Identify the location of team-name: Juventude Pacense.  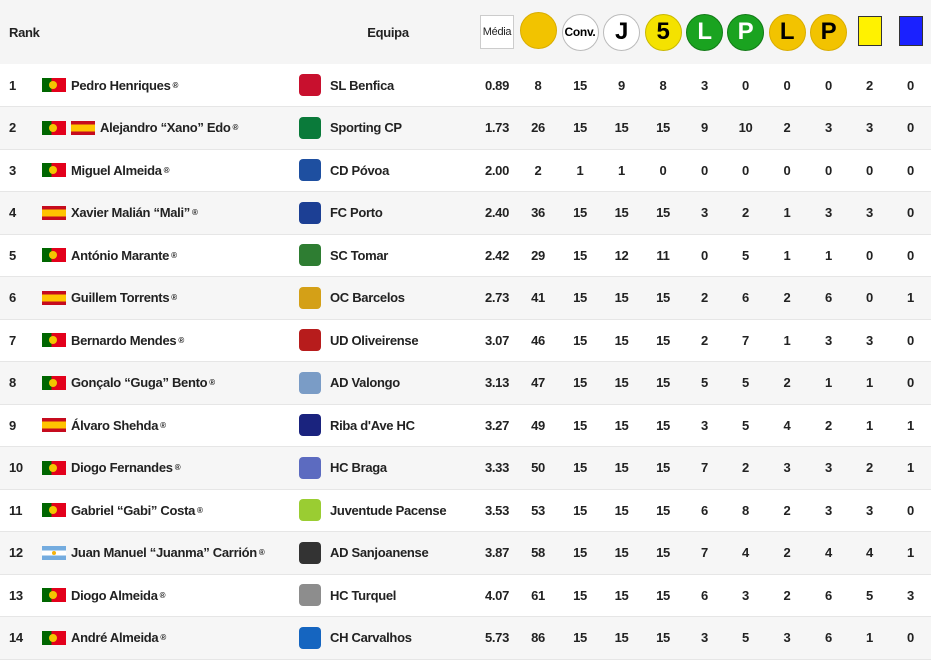
(388, 510).